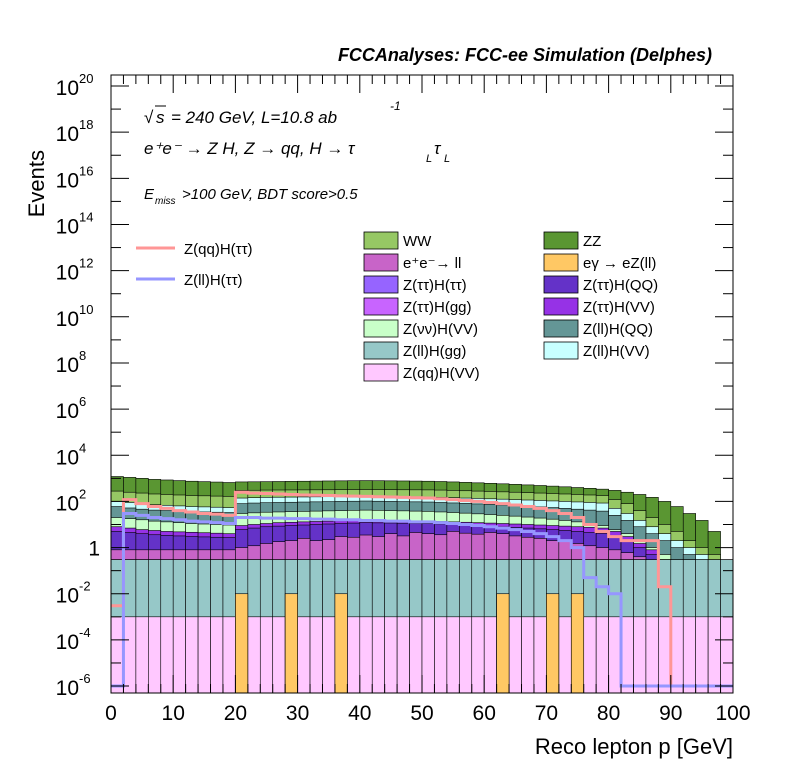 This screenshot has height=772, width=796. Describe the element at coordinates (620, 285) in the screenshot. I see `legend-label: Z(ττ)H(QQ)` at that location.